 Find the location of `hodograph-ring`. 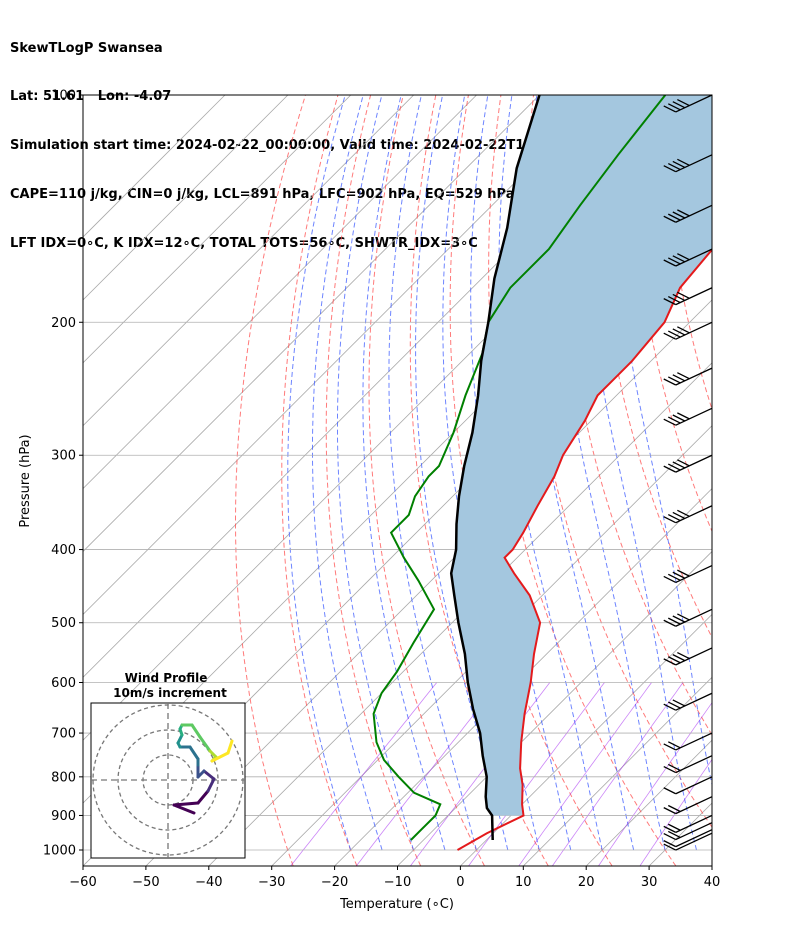

hodograph-ring is located at coordinates (168, 780).